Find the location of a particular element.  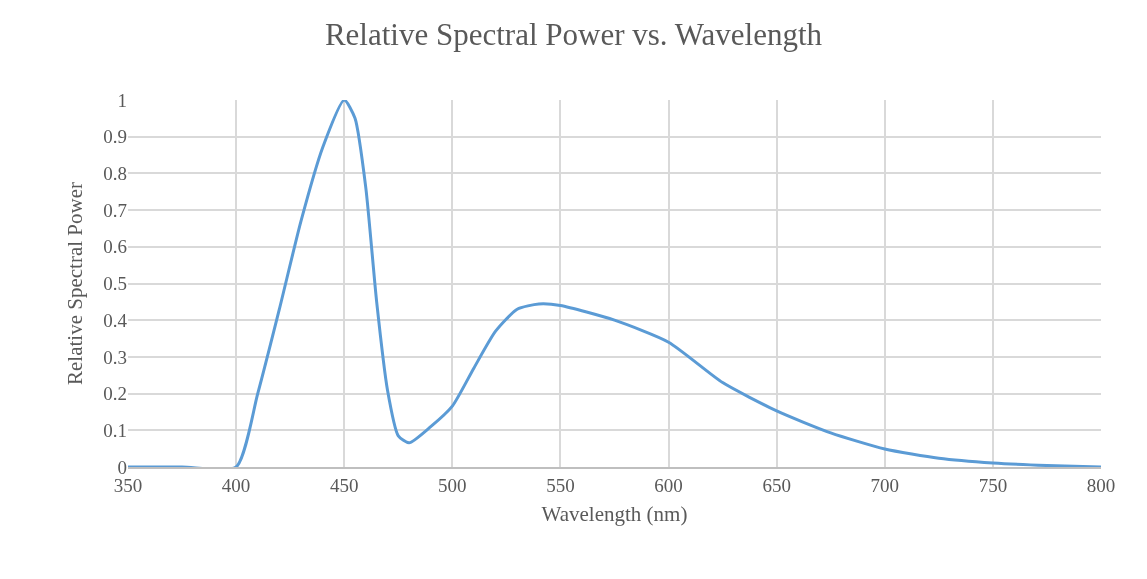

y-tick-label: 0.1 is located at coordinates (115, 430).